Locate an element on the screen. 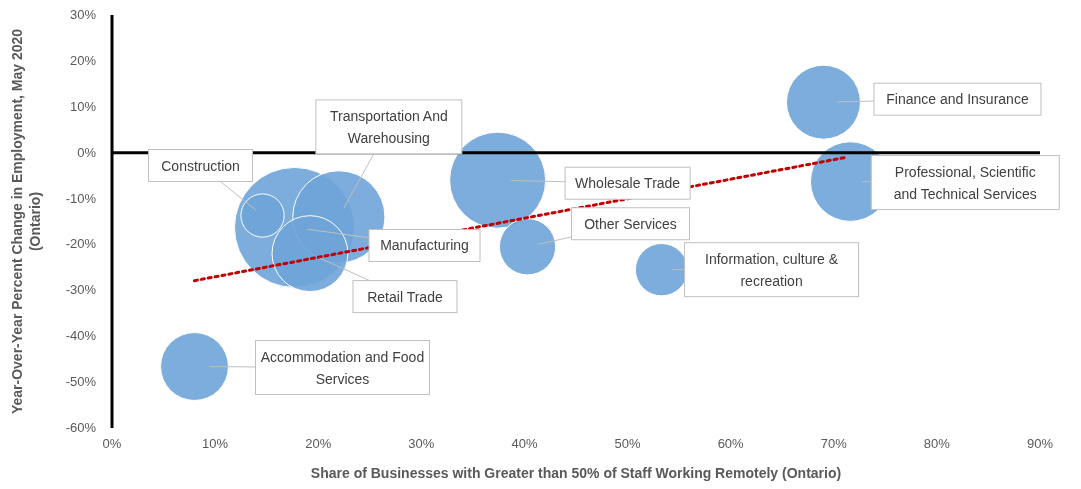  y-tick-label: -60% is located at coordinates (81, 427).